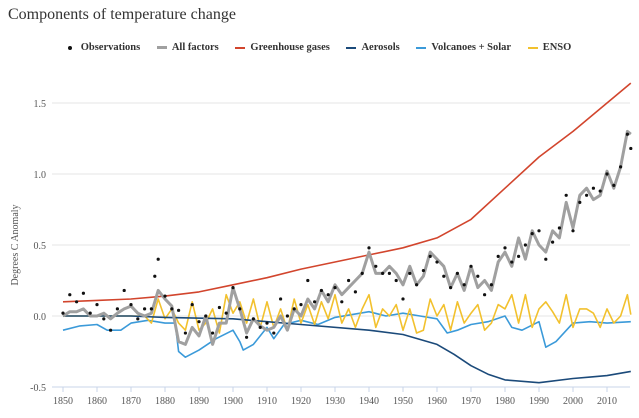 The height and width of the screenshot is (418, 639). What do you see at coordinates (335, 401) in the screenshot?
I see `x-tick-label: 1930` at bounding box center [335, 401].